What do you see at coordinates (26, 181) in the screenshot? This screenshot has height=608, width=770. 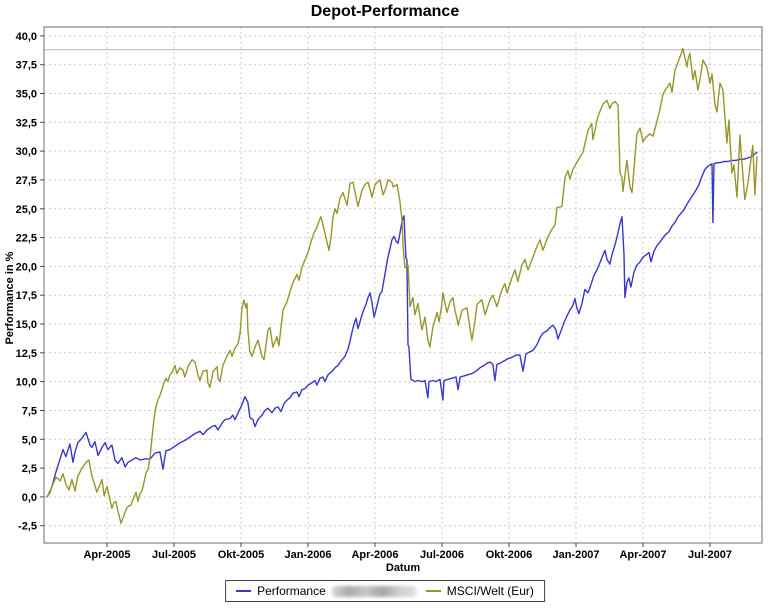 I see `y-tick-label: 27,5` at bounding box center [26, 181].